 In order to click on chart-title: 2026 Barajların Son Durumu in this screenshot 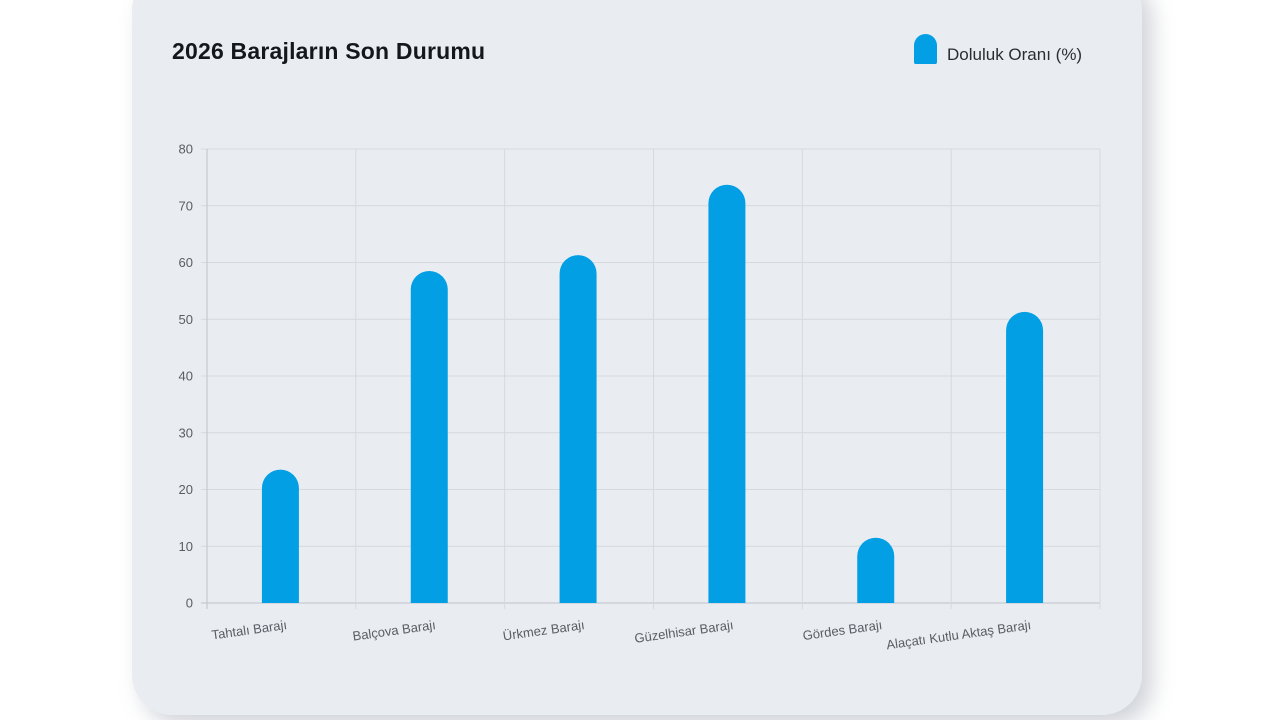, I will do `click(329, 51)`.